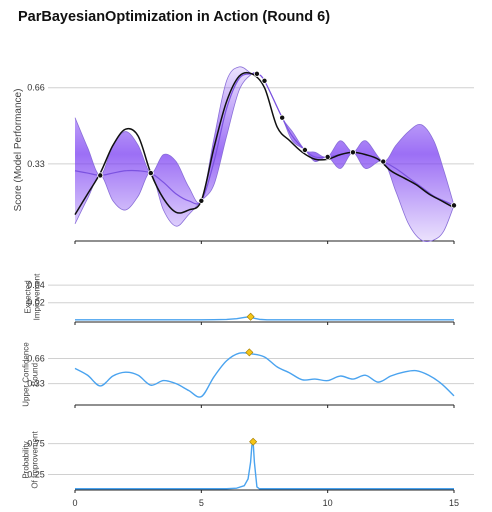  Describe the element at coordinates (74, 503) in the screenshot. I see `xtick-label-0: 0` at that location.